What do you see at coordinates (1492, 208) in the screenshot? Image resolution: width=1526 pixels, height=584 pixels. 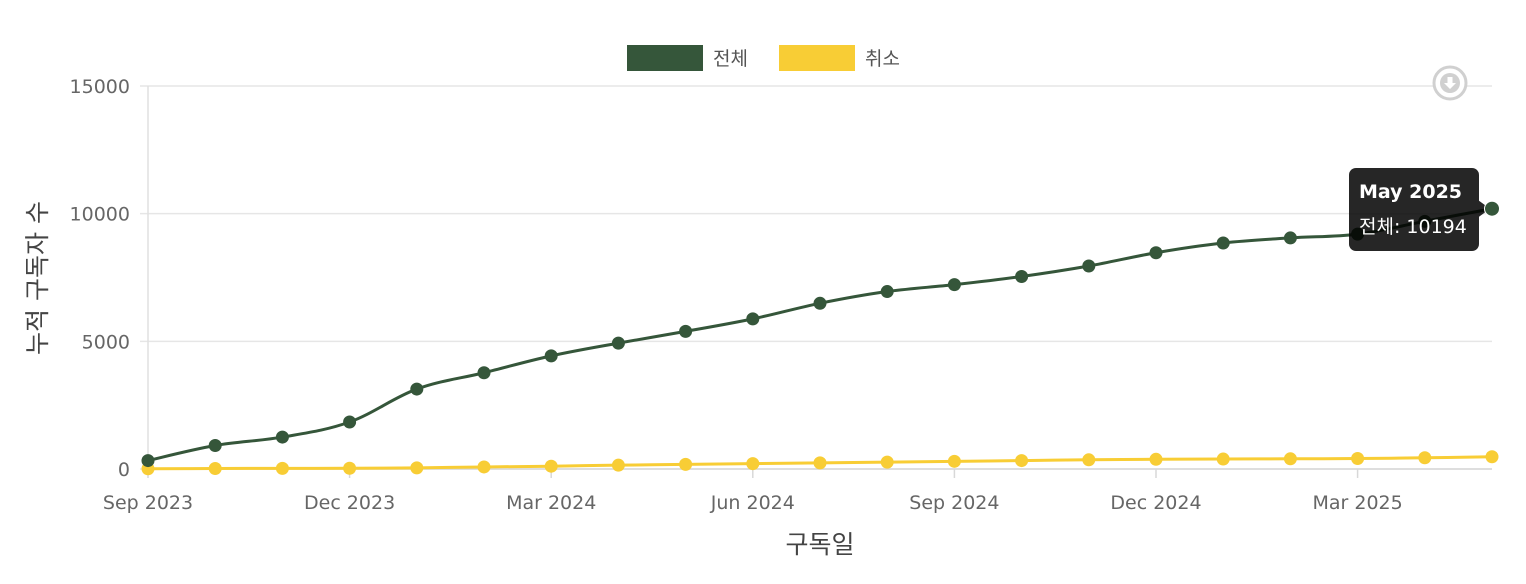 I see `tooltip-highlight-point` at bounding box center [1492, 208].